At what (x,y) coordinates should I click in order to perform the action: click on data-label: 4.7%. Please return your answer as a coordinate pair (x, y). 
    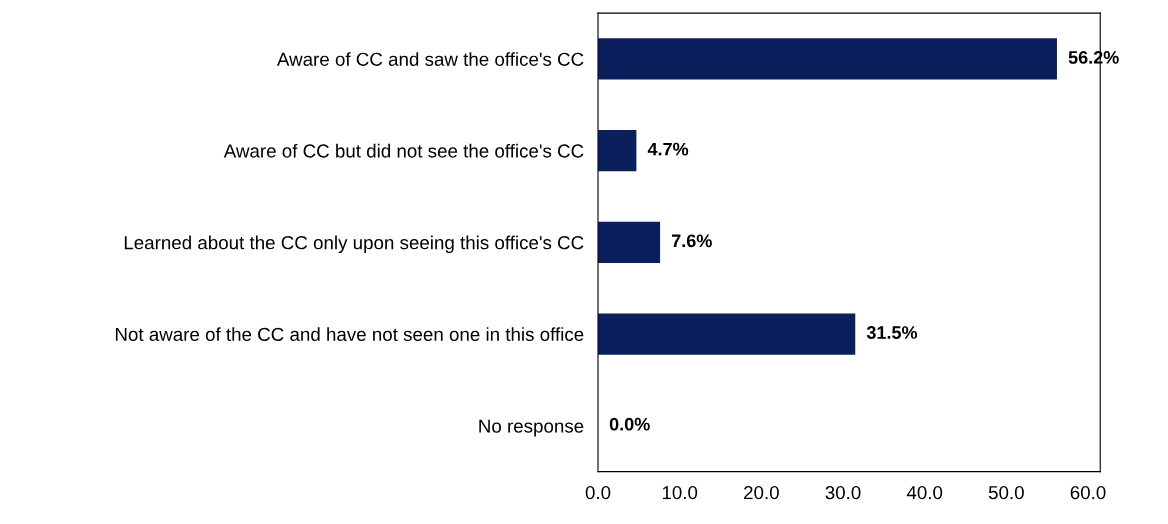
    Looking at the image, I should click on (668, 149).